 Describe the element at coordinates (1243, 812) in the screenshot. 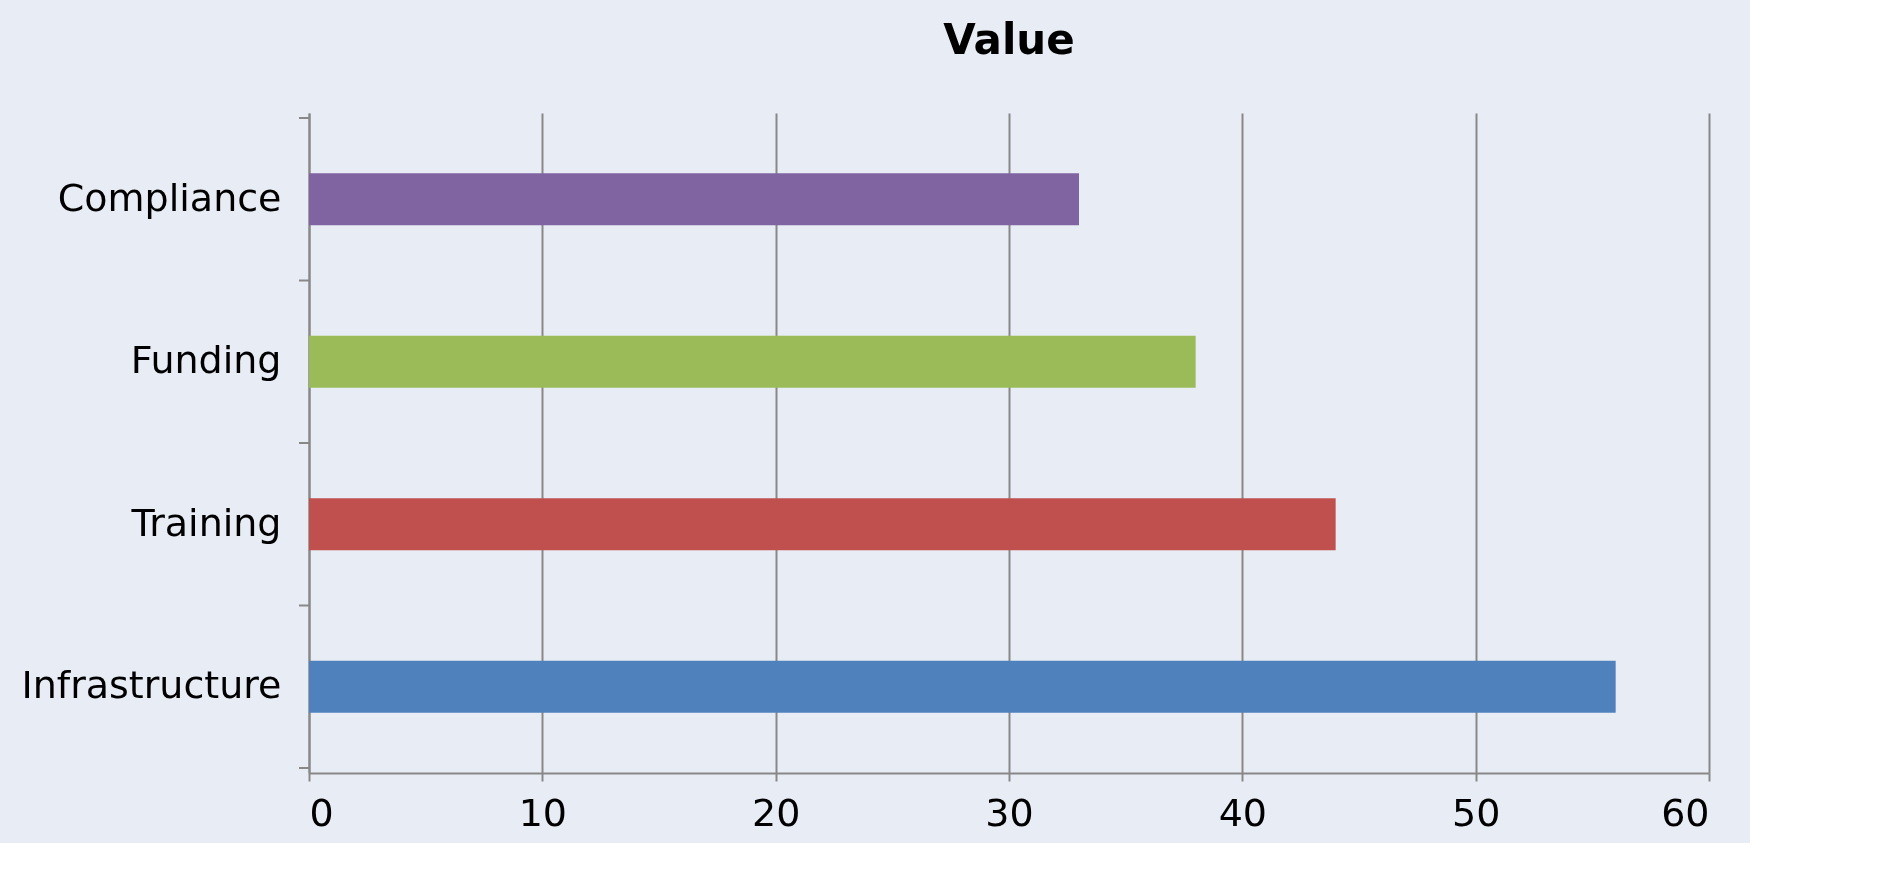

I see `x-tick-label: 40` at that location.